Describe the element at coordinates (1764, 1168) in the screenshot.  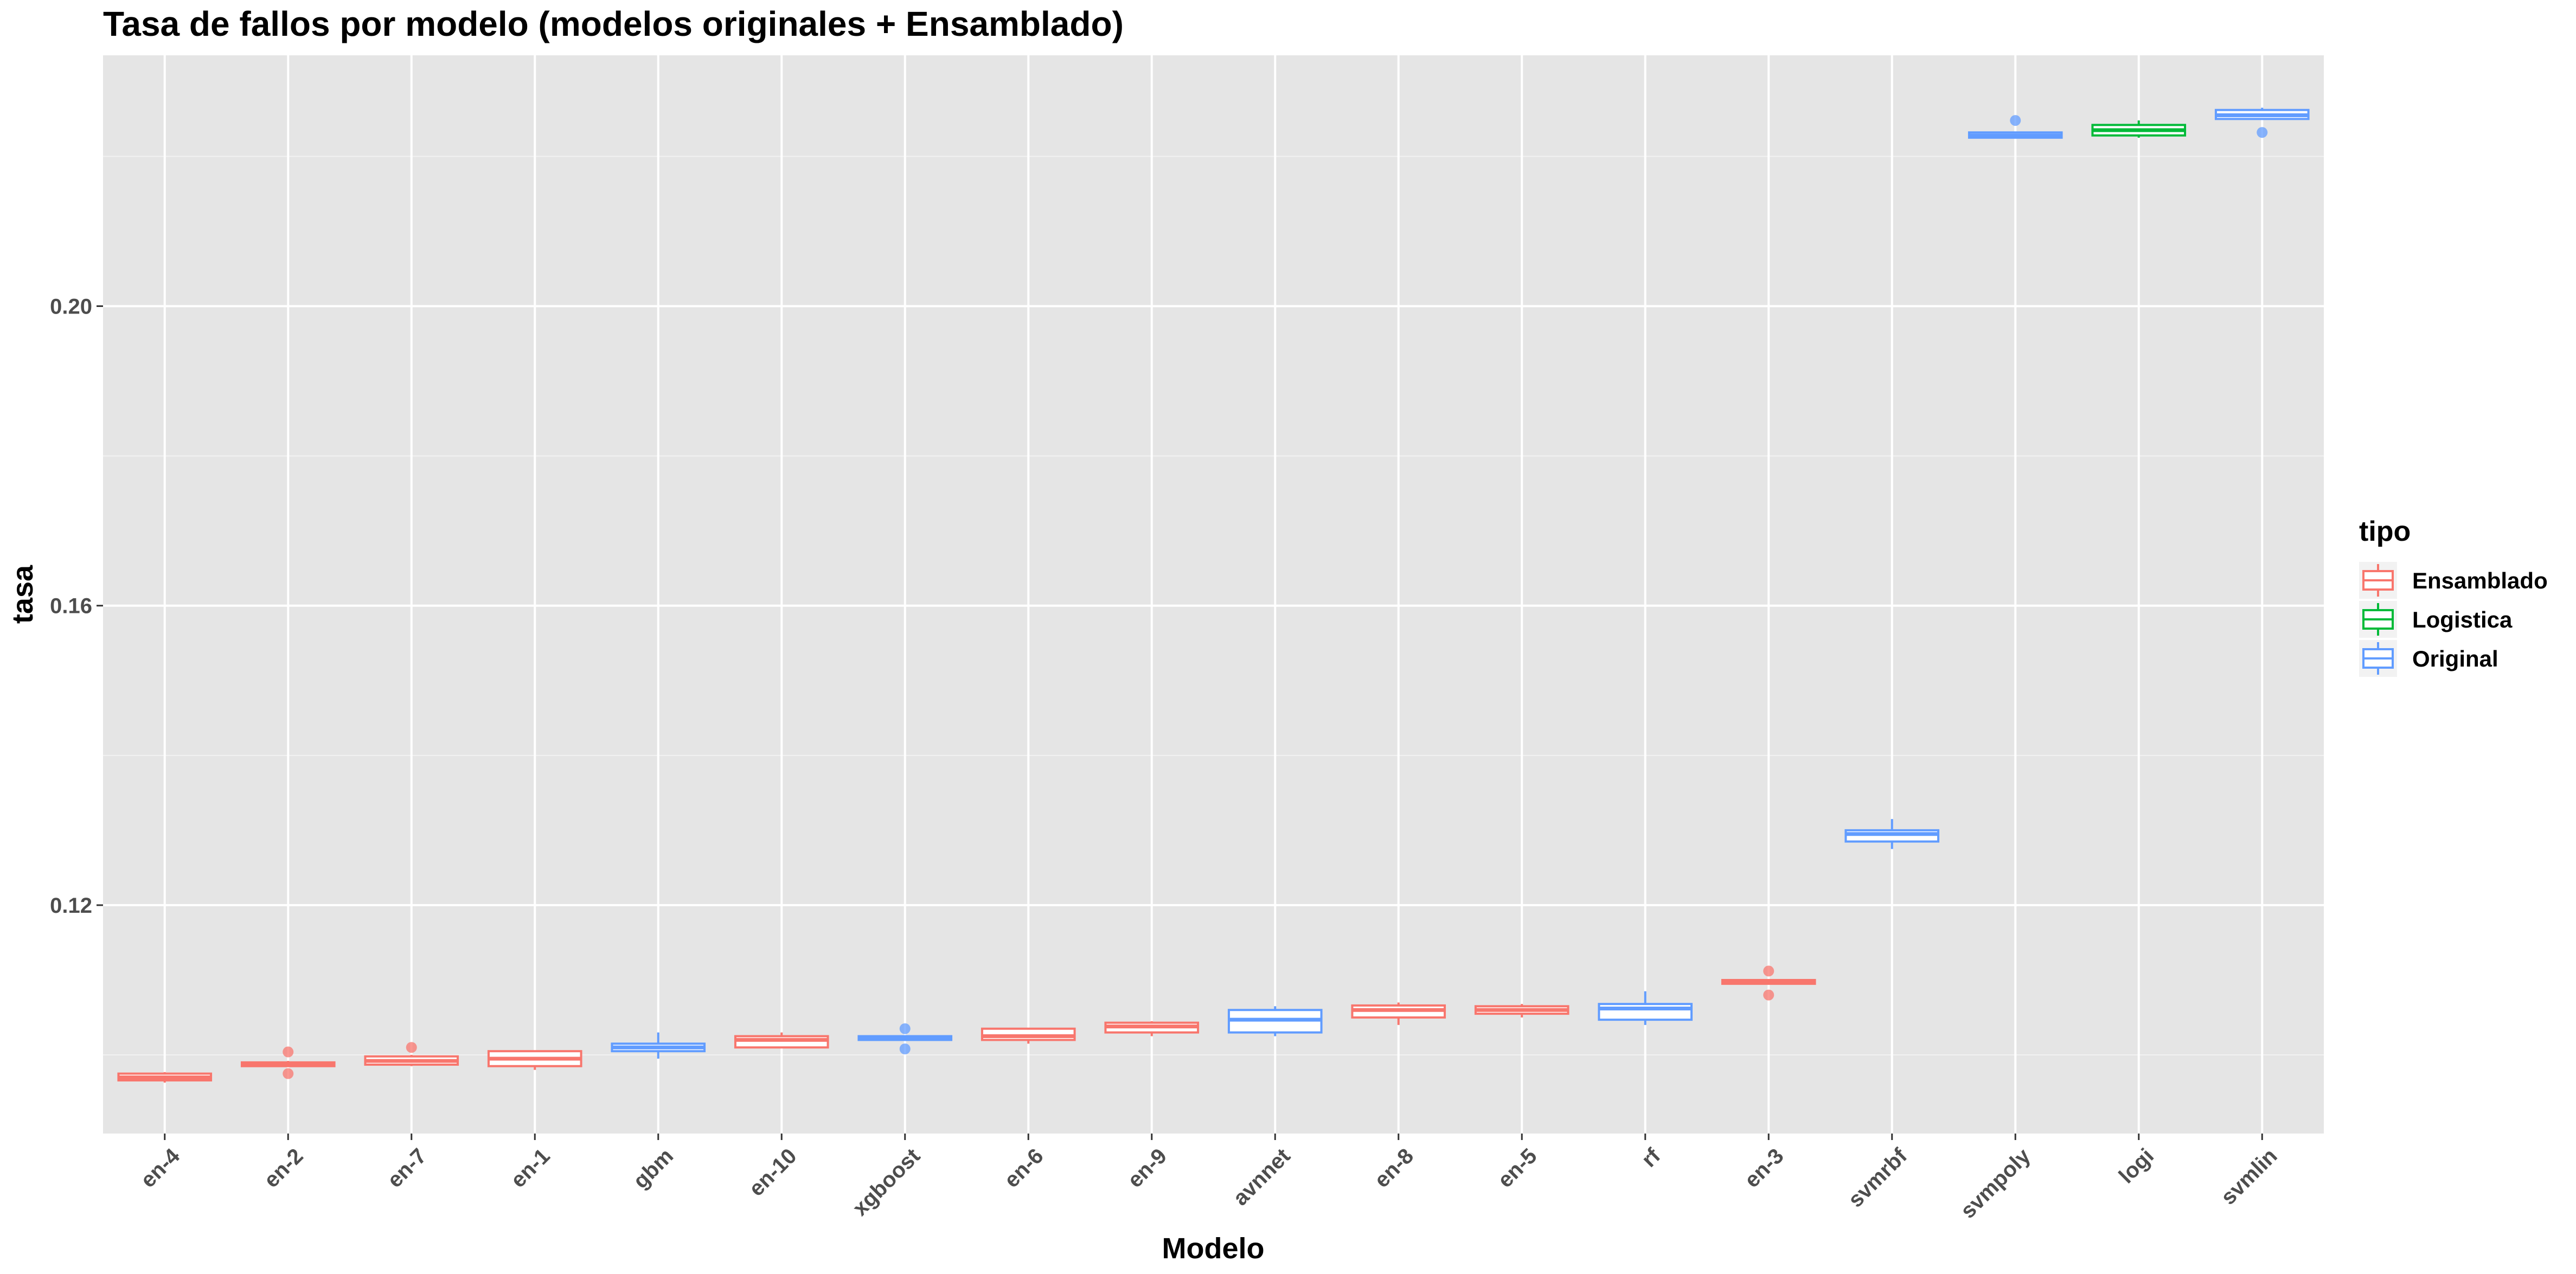
I see `x-tick-label: en-3` at that location.